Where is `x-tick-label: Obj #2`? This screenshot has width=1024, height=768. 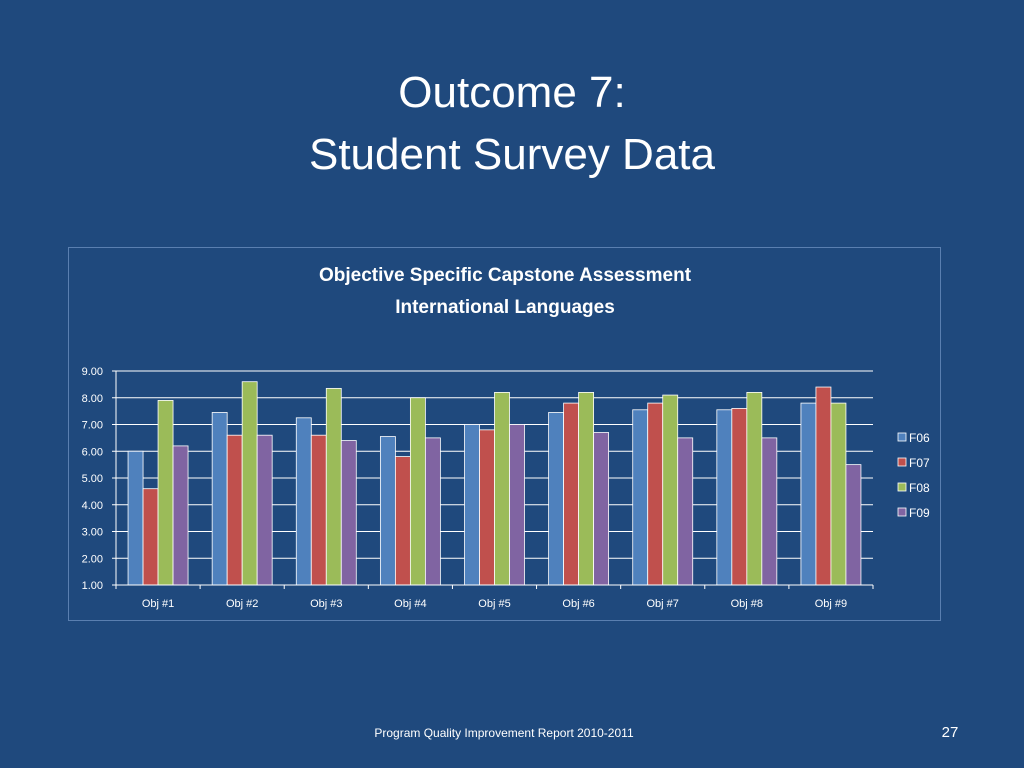
x-tick-label: Obj #2 is located at coordinates (242, 604).